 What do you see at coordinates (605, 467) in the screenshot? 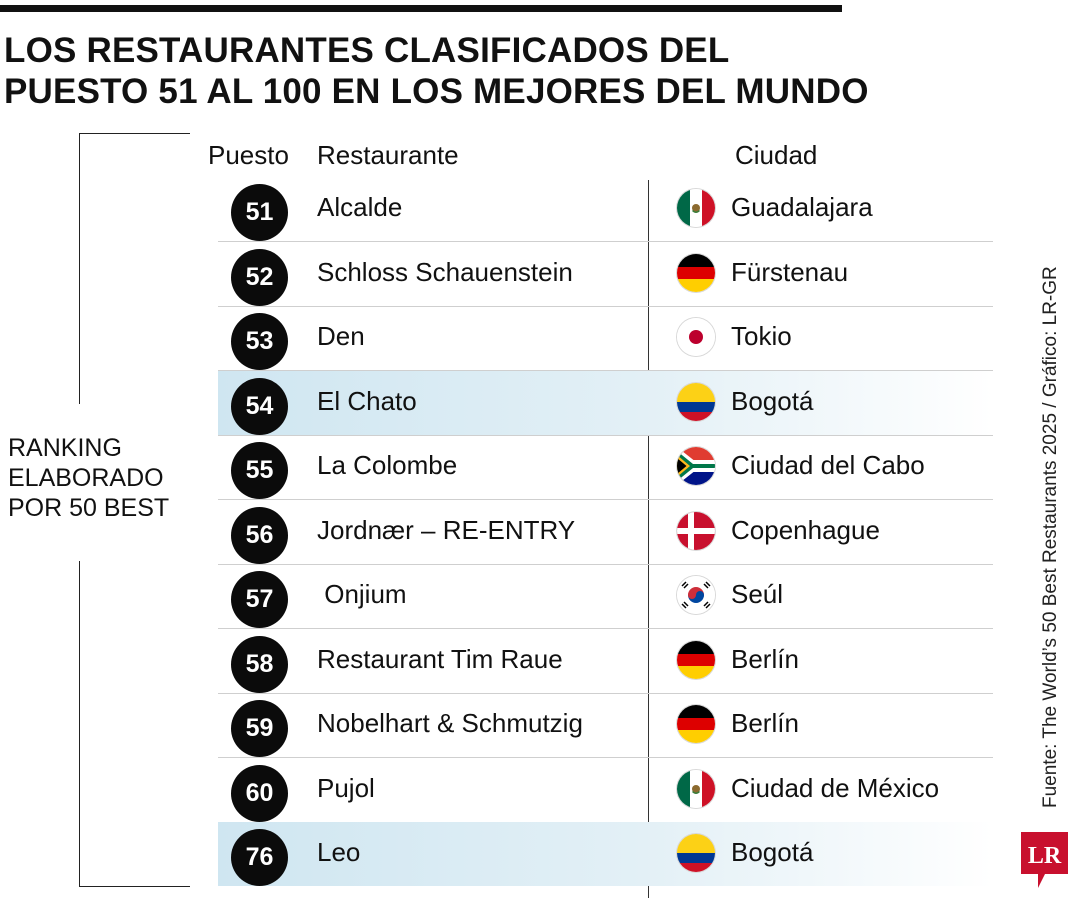
I see `table-row: 55 La Colombe Ciudad del Cabo` at bounding box center [605, 467].